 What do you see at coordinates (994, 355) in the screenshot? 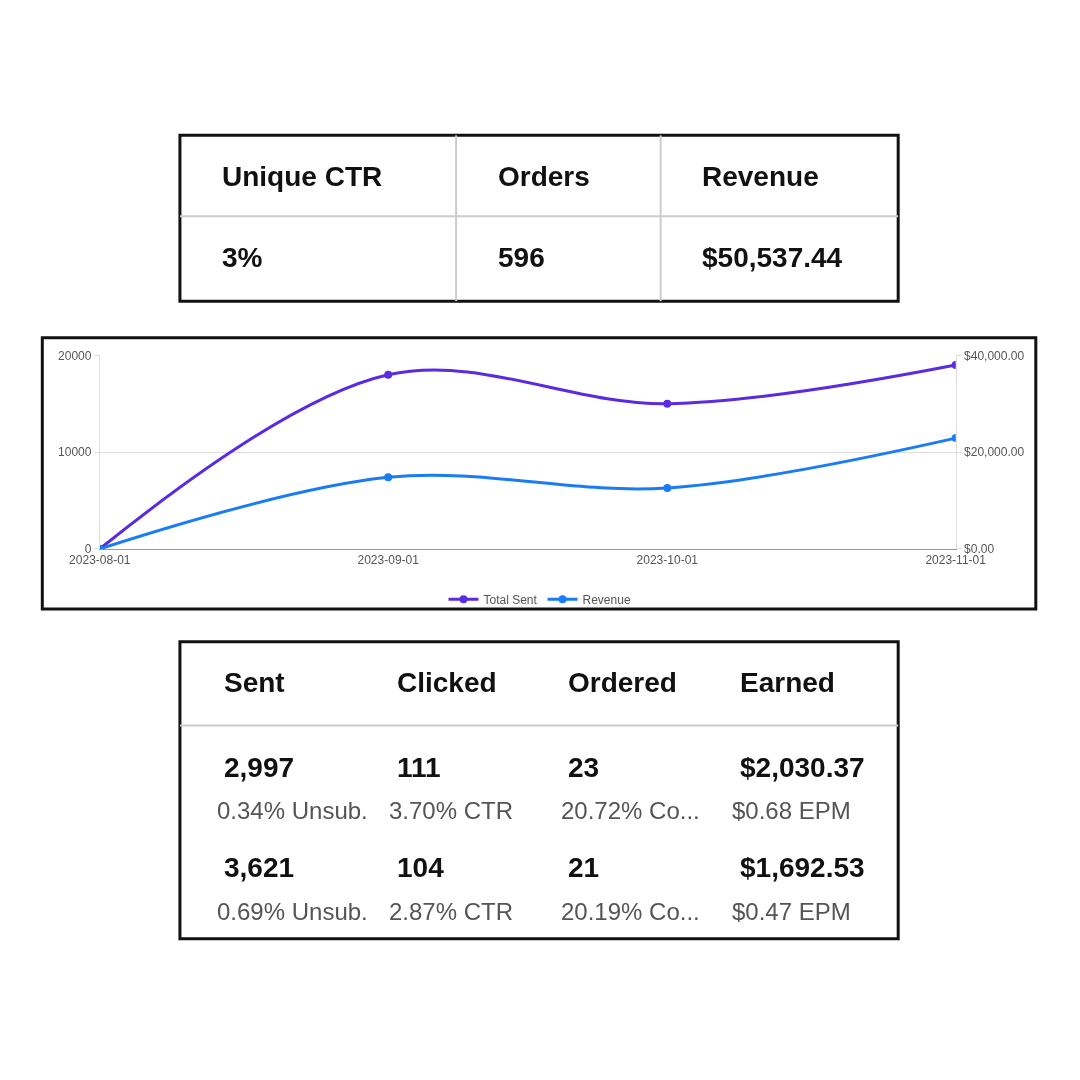
I see `y2-tick-label: $40,000.00` at bounding box center [994, 355].